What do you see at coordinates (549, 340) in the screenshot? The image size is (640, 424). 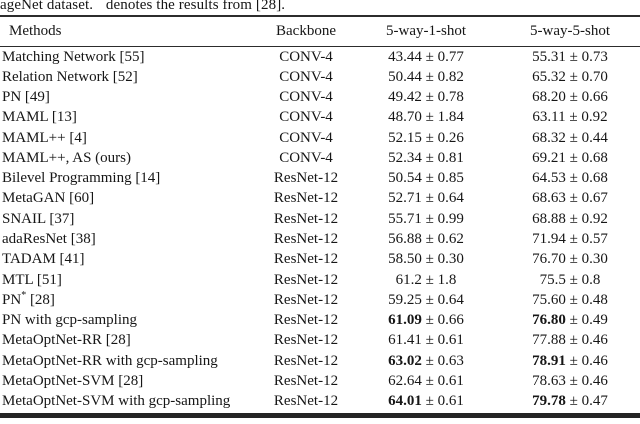 I see `accuracy-mean: 77.88` at bounding box center [549, 340].